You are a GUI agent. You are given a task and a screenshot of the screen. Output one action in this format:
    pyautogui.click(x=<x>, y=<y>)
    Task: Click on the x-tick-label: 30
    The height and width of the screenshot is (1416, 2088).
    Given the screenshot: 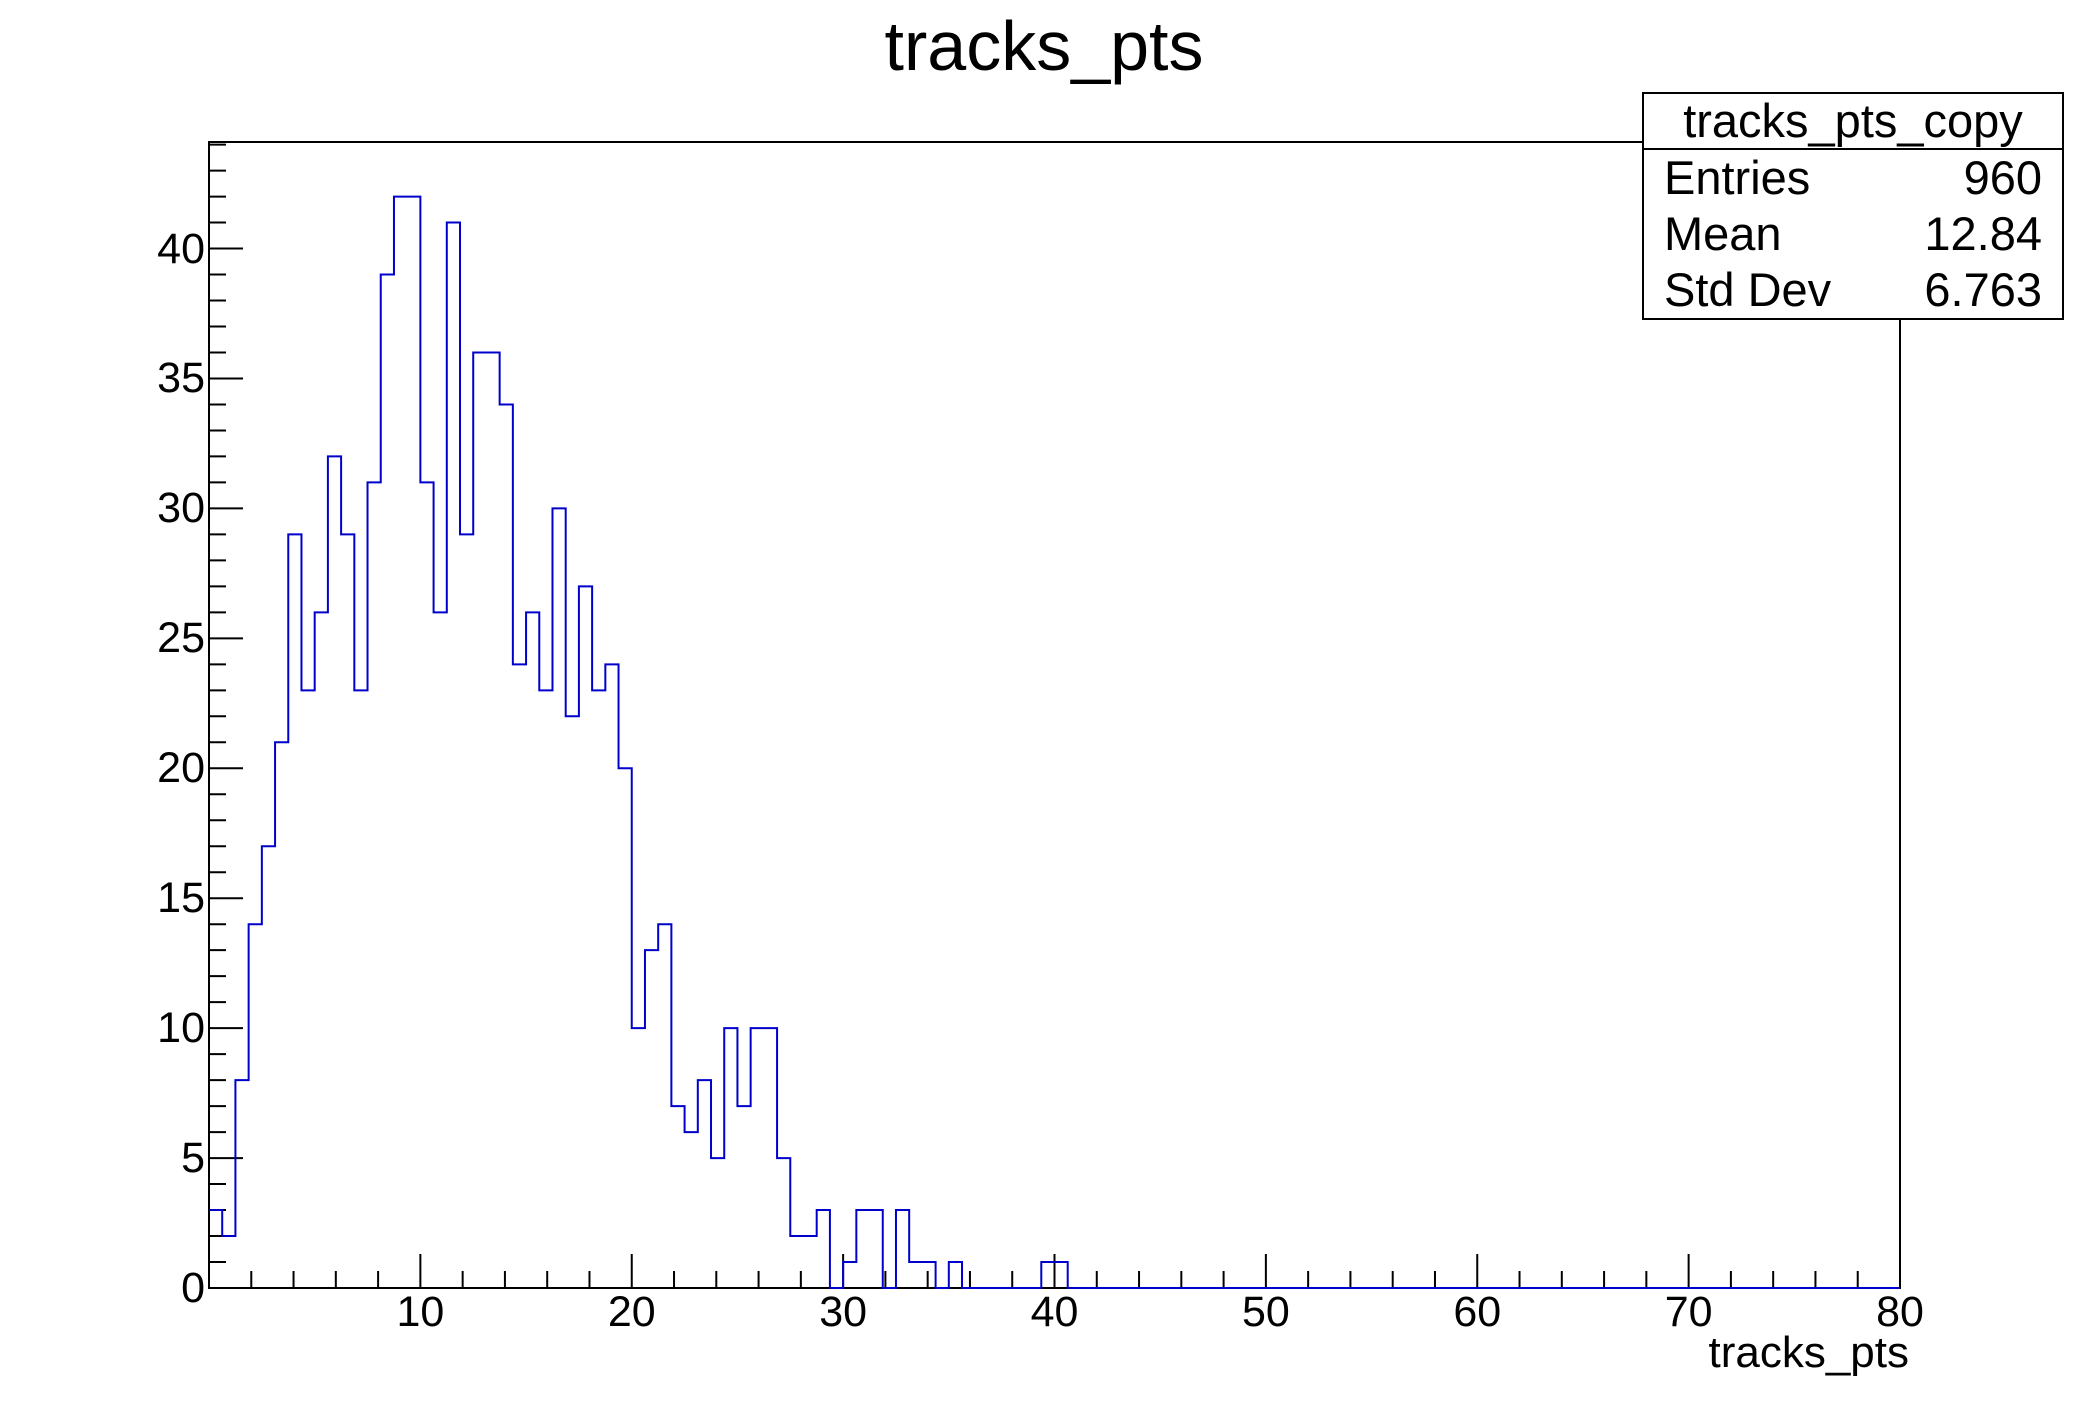 What is the action you would take?
    pyautogui.click(x=843, y=1312)
    